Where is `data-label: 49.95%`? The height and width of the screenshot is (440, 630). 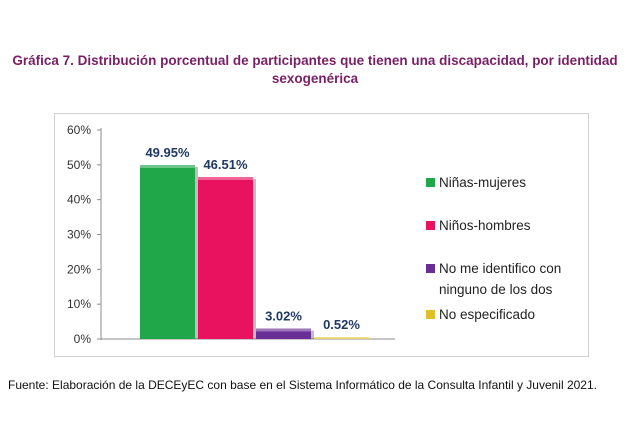 data-label: 49.95% is located at coordinates (167, 152).